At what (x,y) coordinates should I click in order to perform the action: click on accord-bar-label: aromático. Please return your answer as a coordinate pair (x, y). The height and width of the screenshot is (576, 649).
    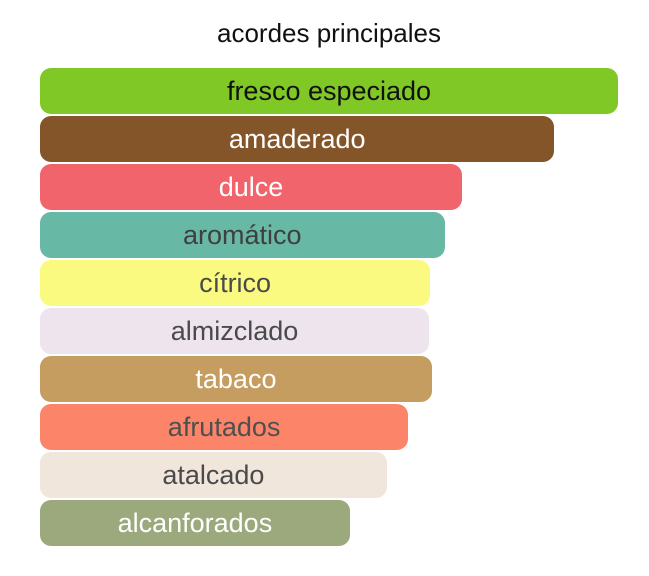
    Looking at the image, I should click on (242, 235).